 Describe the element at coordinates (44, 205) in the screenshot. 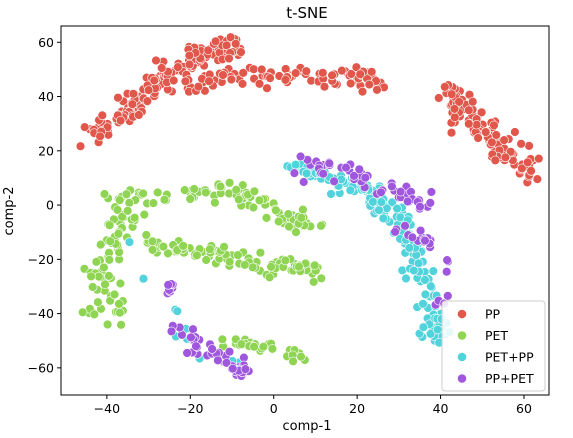

I see `y-axis: −60 −40 −20 0 20 40 60` at that location.